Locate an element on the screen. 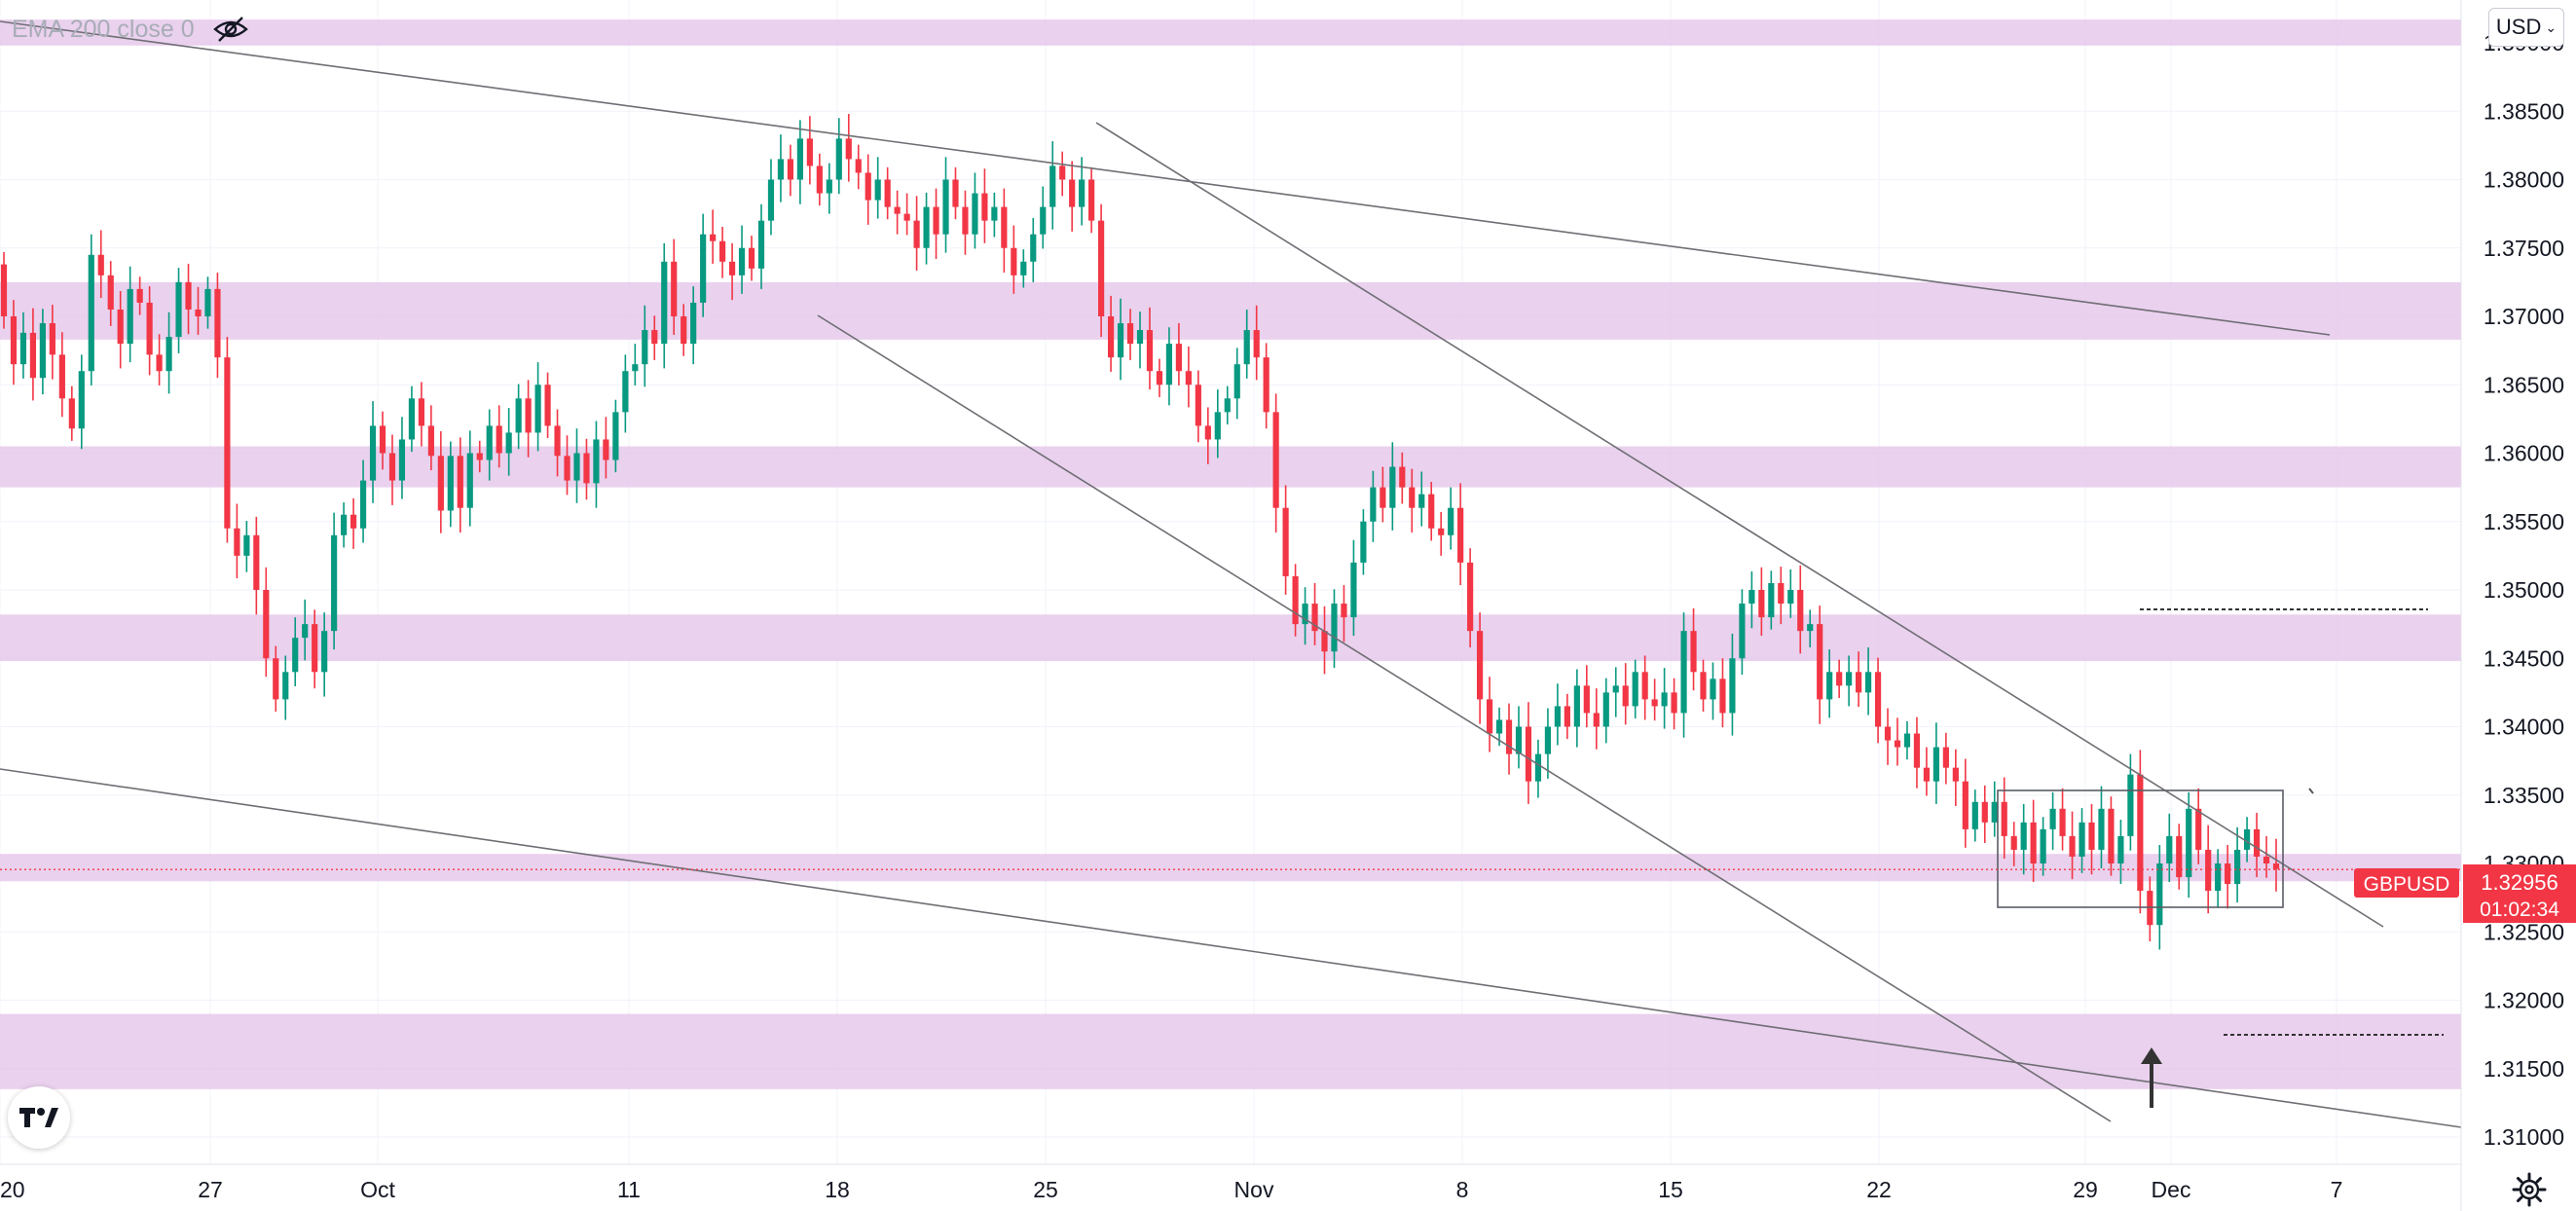 The image size is (2576, 1211). y-tick-label: 1.35500 is located at coordinates (2524, 521).